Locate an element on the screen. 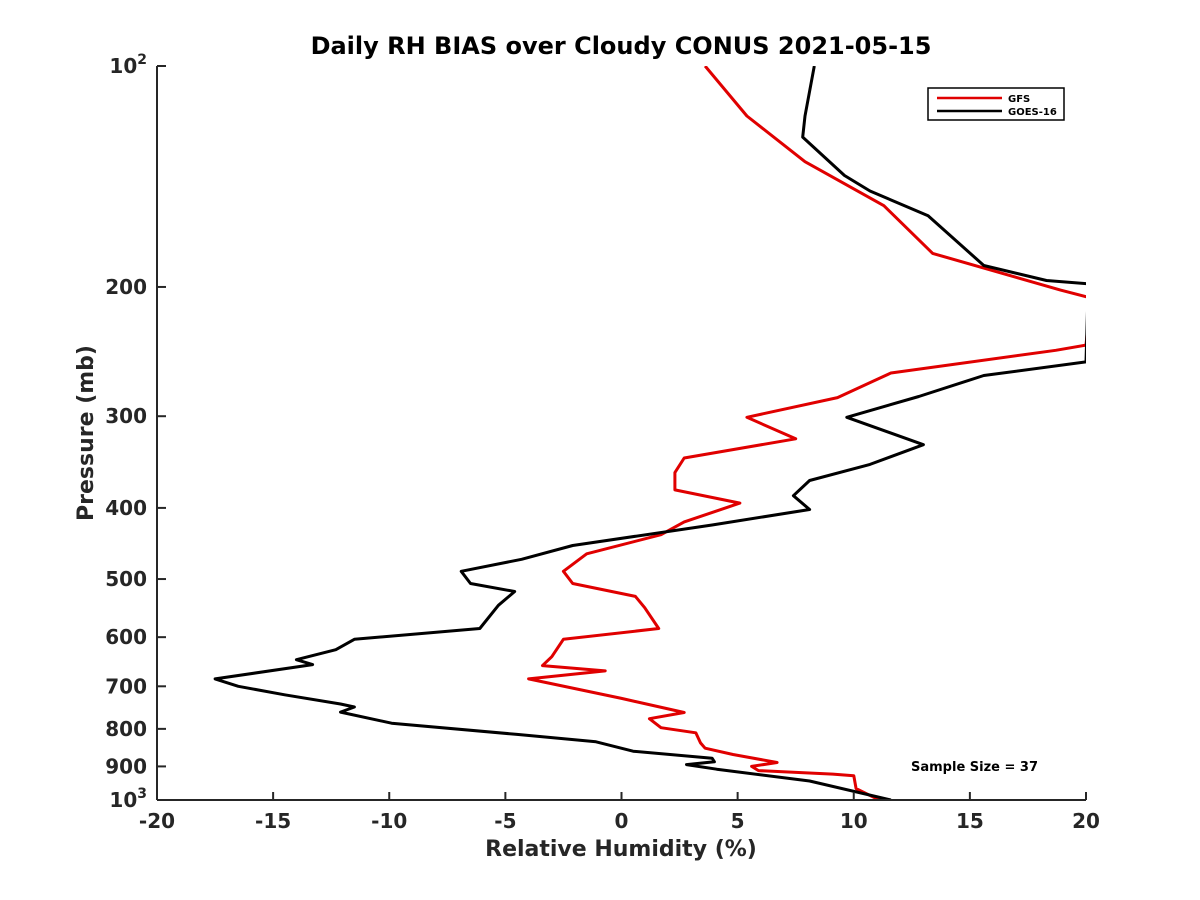 This screenshot has width=1200, height=900. legend-label: GOES-16 is located at coordinates (1032, 112).